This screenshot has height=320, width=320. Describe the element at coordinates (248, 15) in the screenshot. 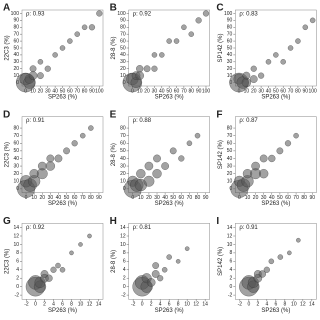

I see `correlation: ρ: 0.83` at that location.